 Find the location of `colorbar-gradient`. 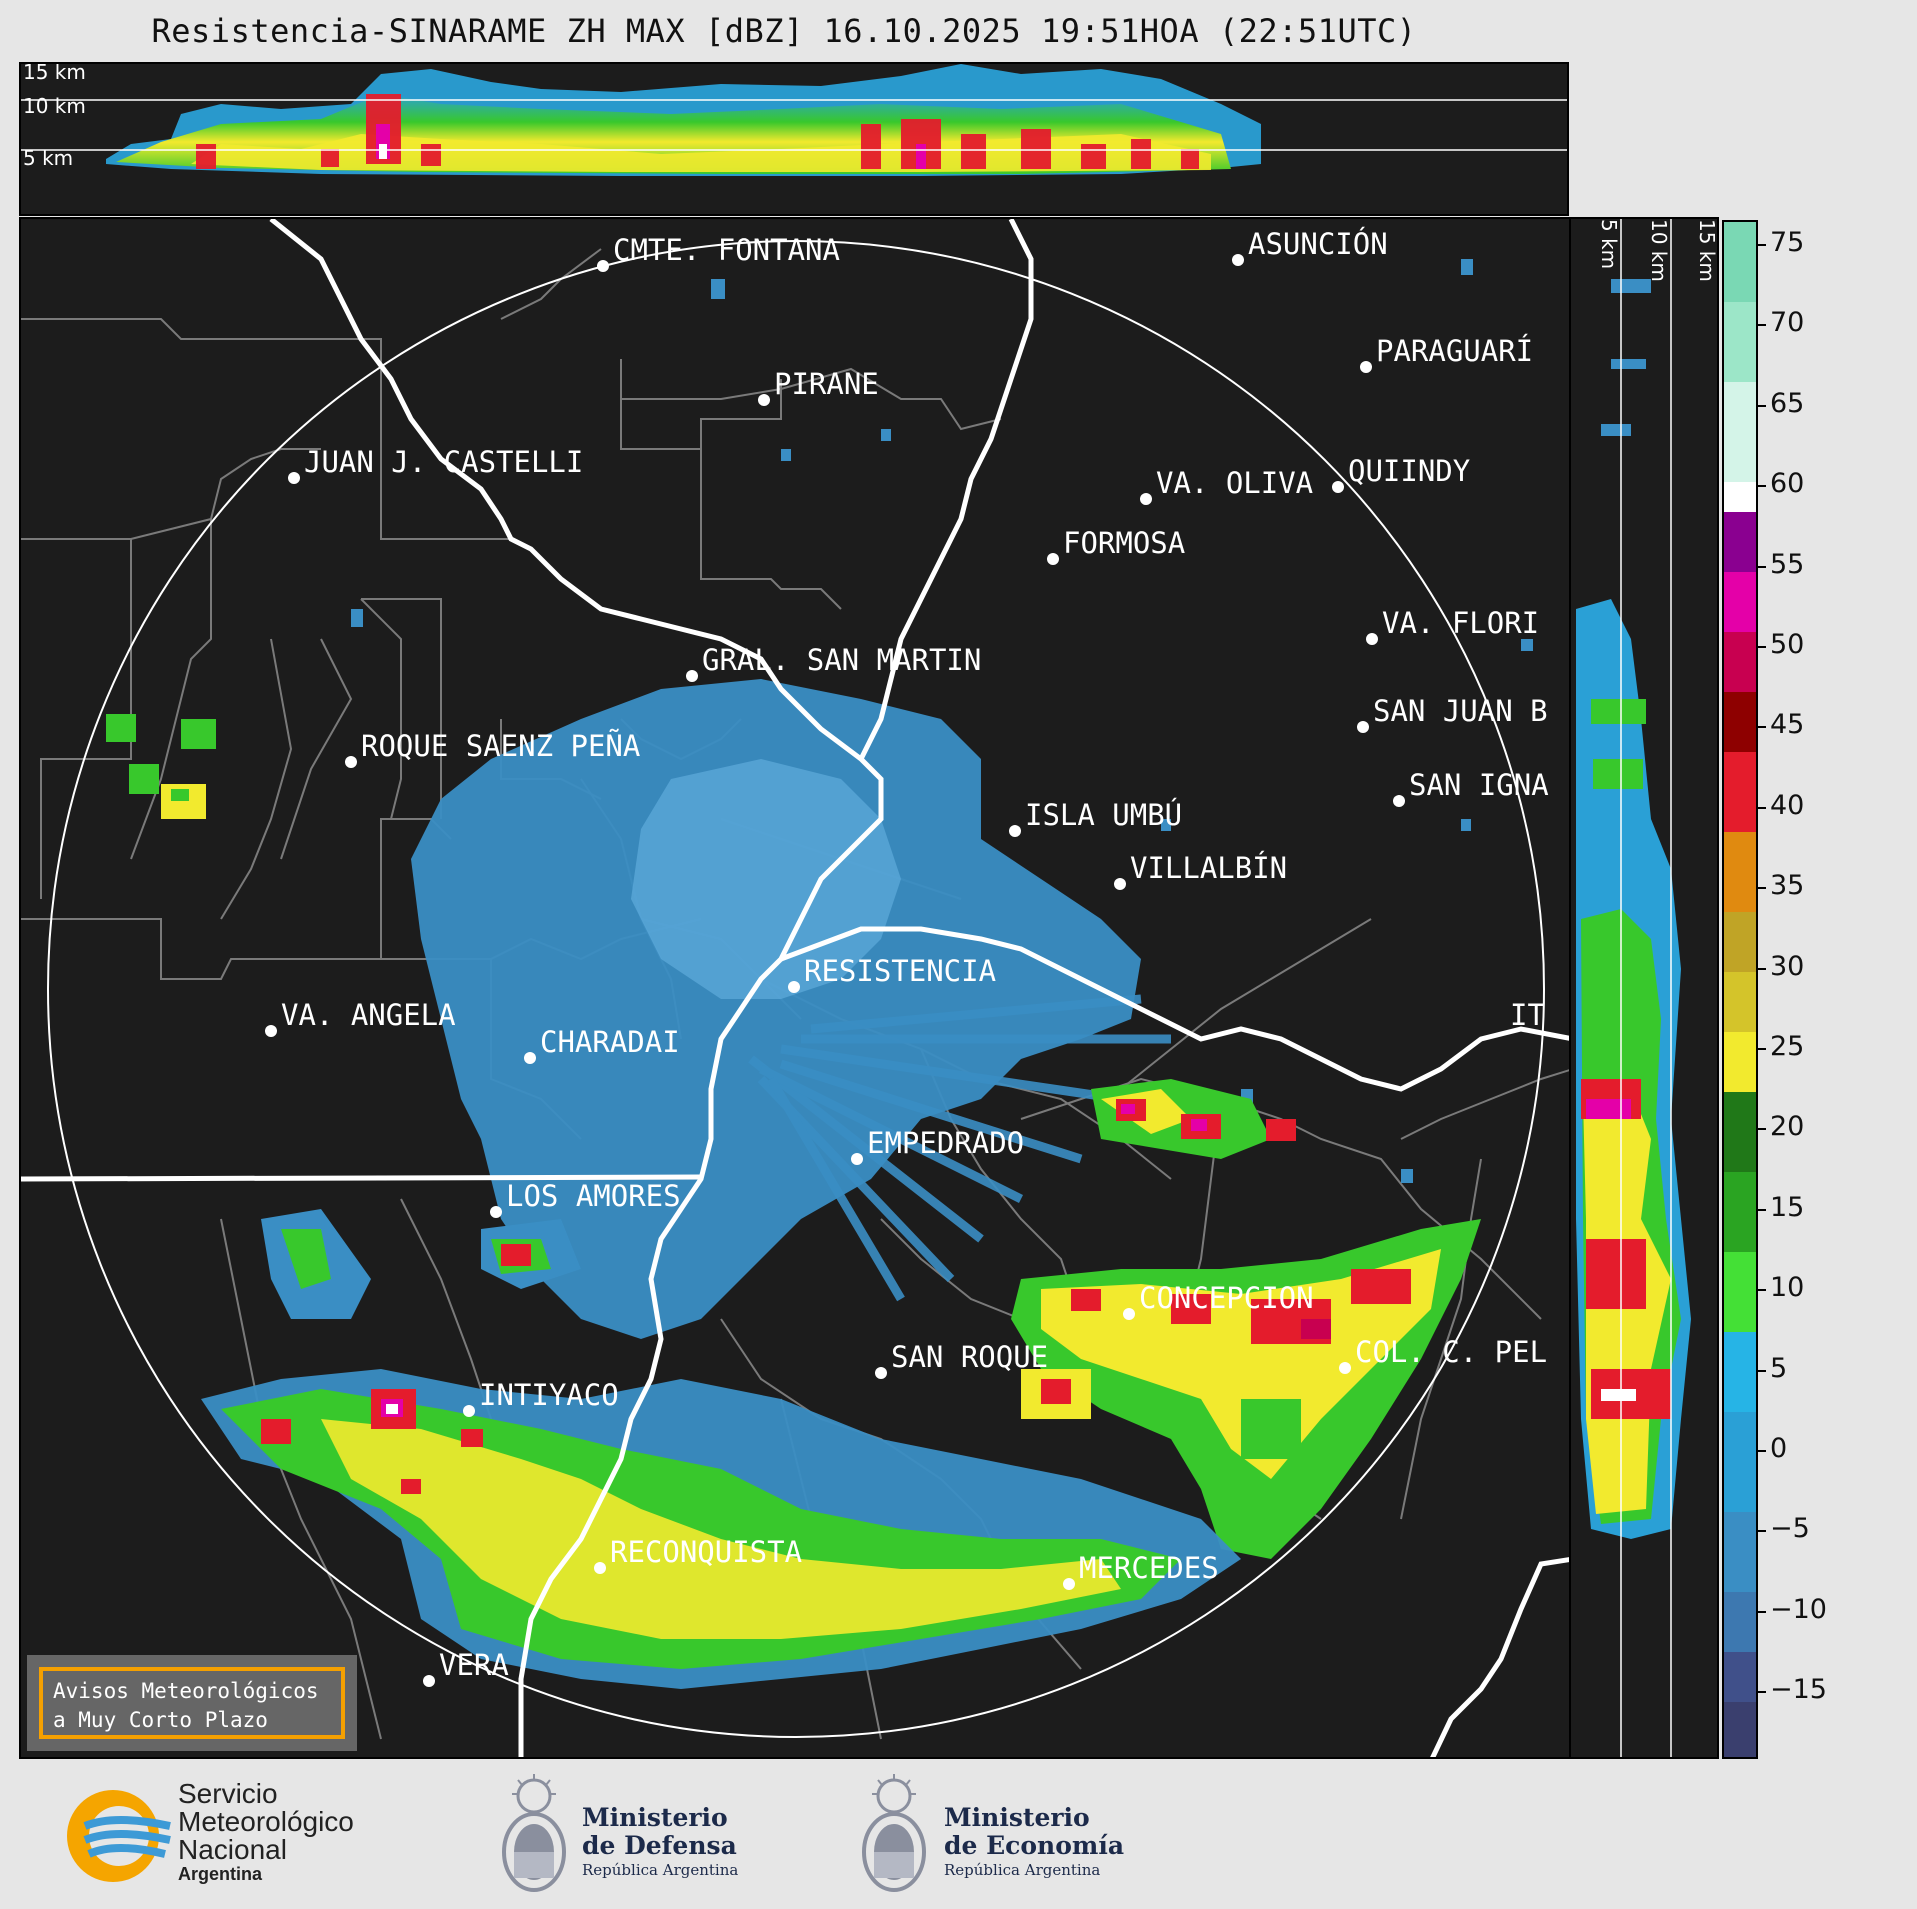

colorbar-gradient is located at coordinates (1740, 989).